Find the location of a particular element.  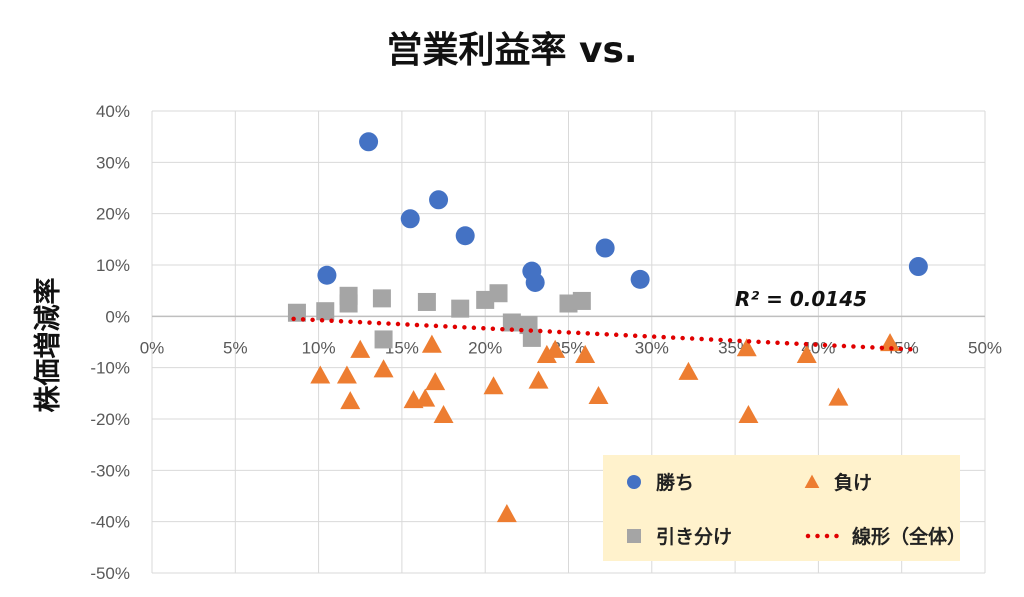

x-tick-labels: 0%5%10%15%20%25%30%35%40%45%50% is located at coordinates (571, 347).